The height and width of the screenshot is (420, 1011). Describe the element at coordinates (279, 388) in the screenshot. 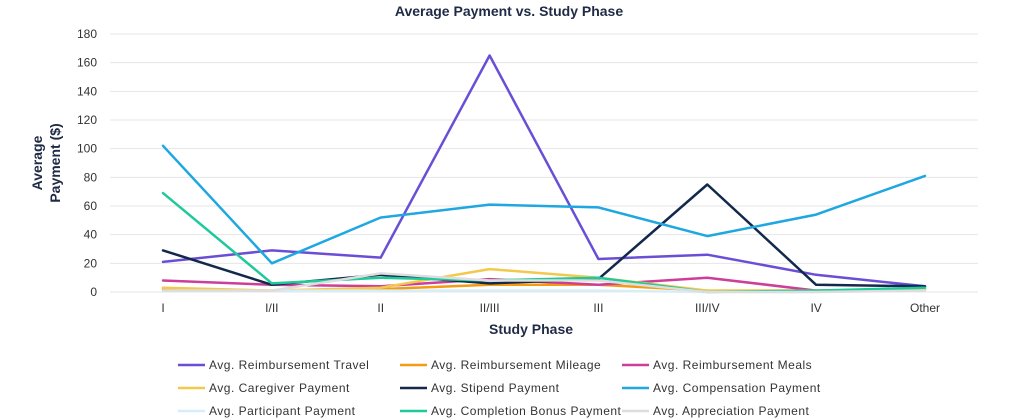

I see `legend-label: Avg. Caregiver Payment` at that location.